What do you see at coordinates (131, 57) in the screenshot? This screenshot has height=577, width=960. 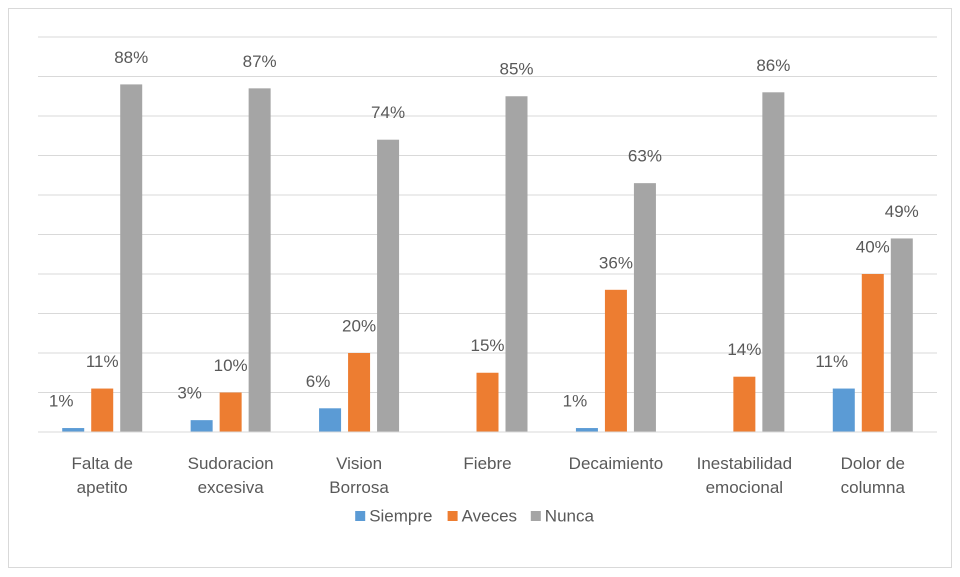 I see `data-label: 88%` at bounding box center [131, 57].